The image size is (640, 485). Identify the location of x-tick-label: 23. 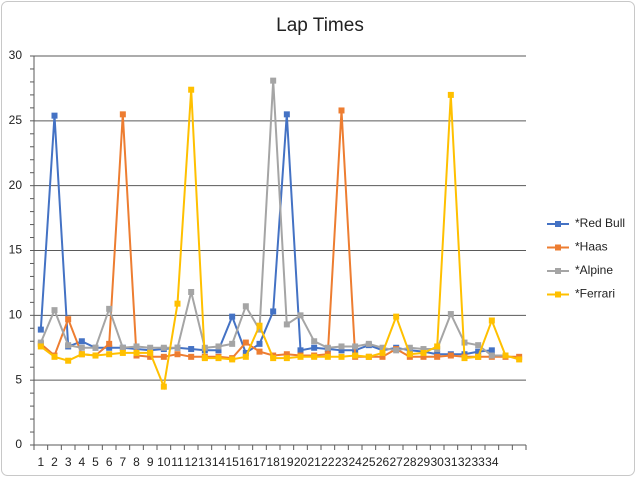
(342, 462).